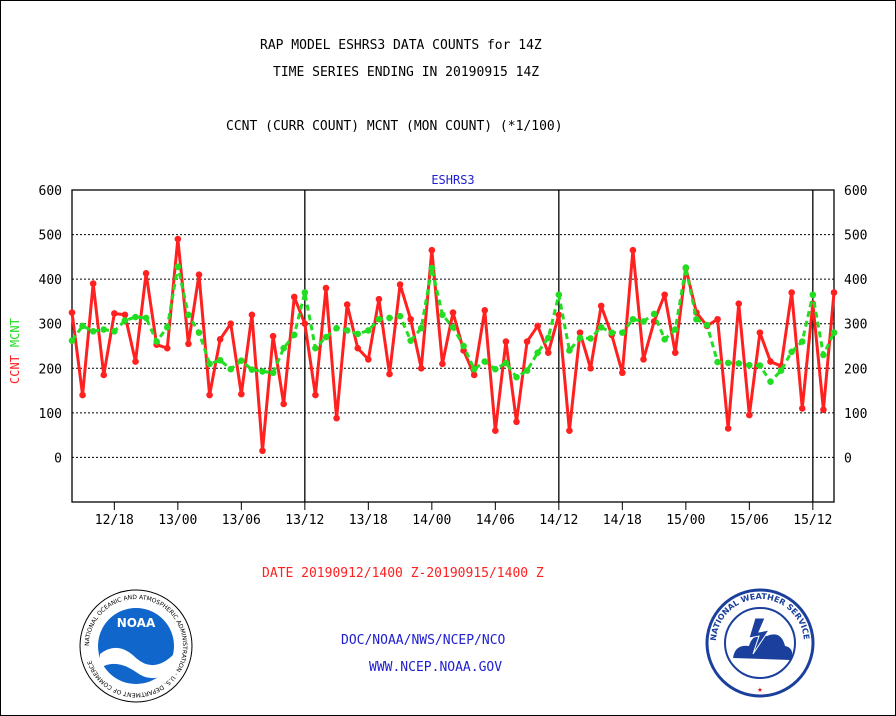 The height and width of the screenshot is (716, 896). I want to click on y-tick-label-right: 600, so click(855, 191).